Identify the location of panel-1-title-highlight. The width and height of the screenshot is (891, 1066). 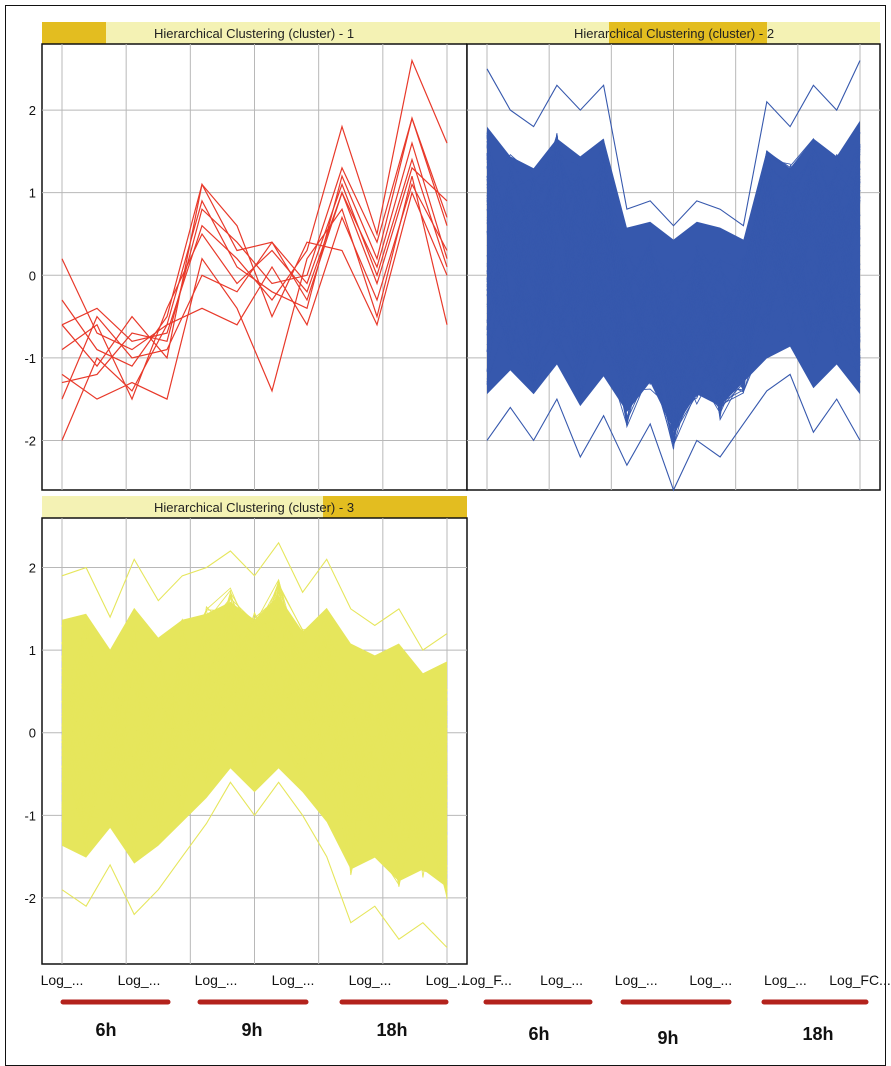
(74, 33).